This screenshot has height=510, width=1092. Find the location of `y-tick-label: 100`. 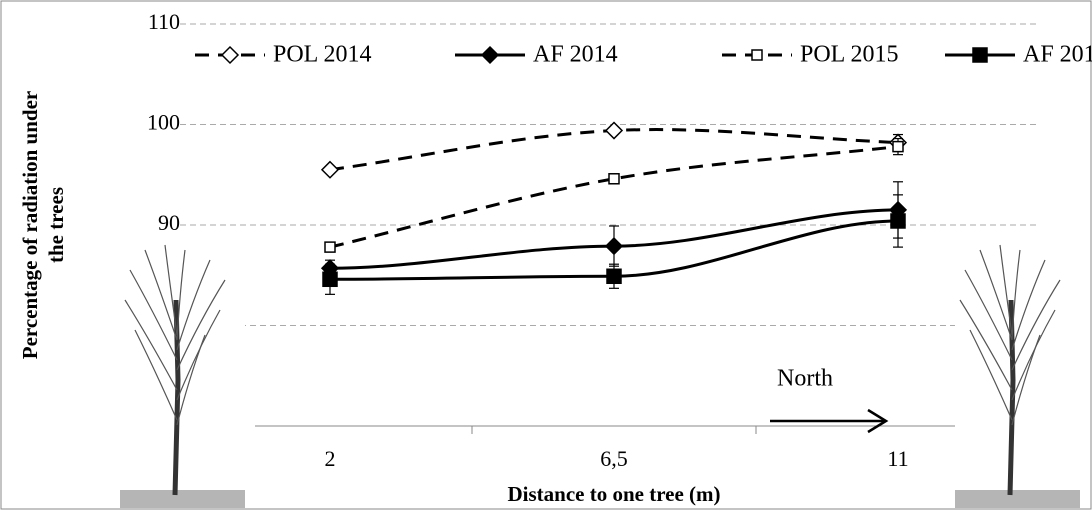

y-tick-label: 100 is located at coordinates (163, 122).